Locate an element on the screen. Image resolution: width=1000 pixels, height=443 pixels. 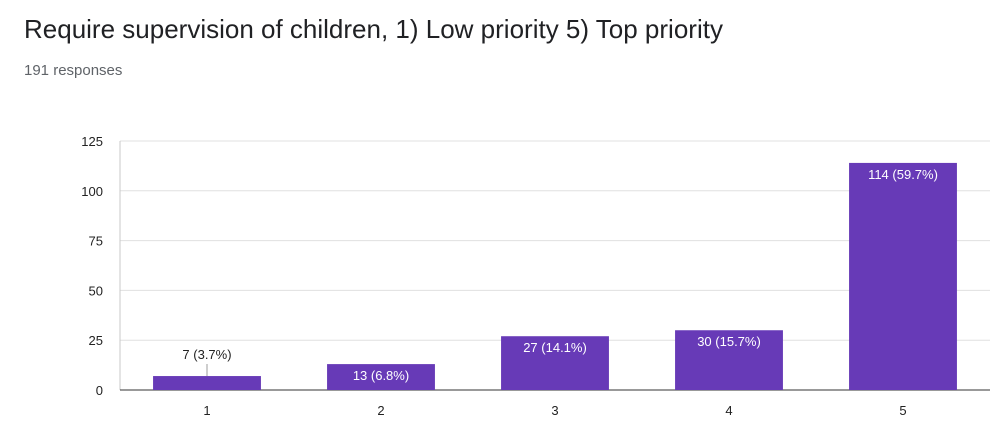
y-tick-label: 25 is located at coordinates (96, 340).